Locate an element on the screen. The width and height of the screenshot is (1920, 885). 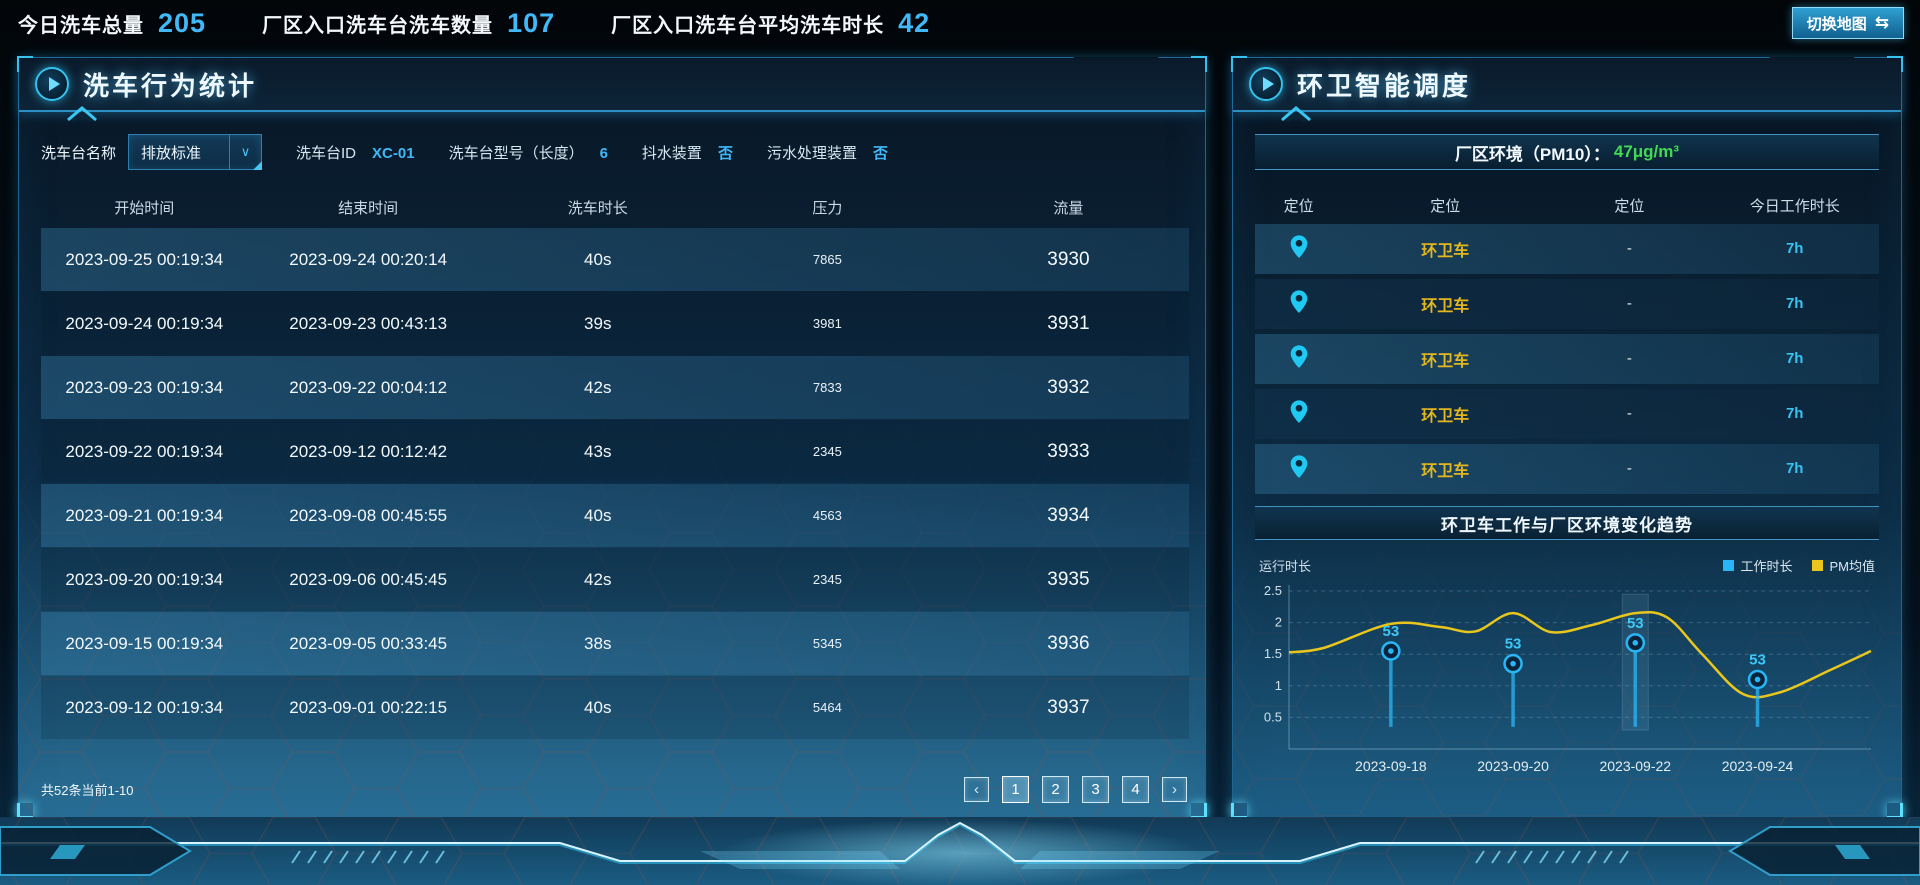
chevron-decoration is located at coordinates (82, 114).